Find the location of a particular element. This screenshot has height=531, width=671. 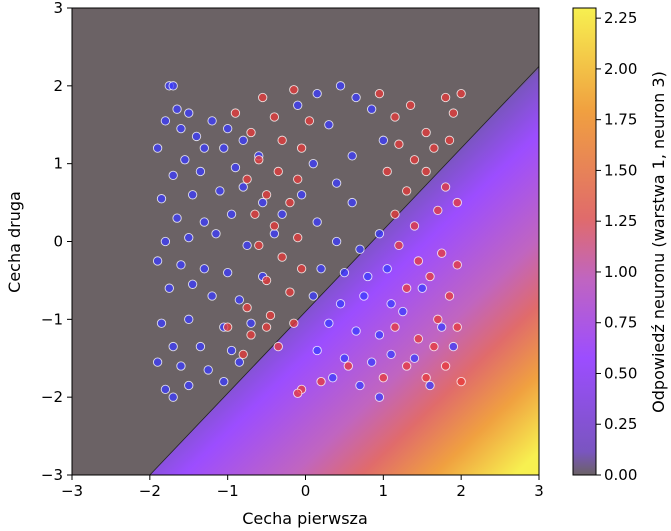

x-tick-label-0: −3 is located at coordinates (72, 491).